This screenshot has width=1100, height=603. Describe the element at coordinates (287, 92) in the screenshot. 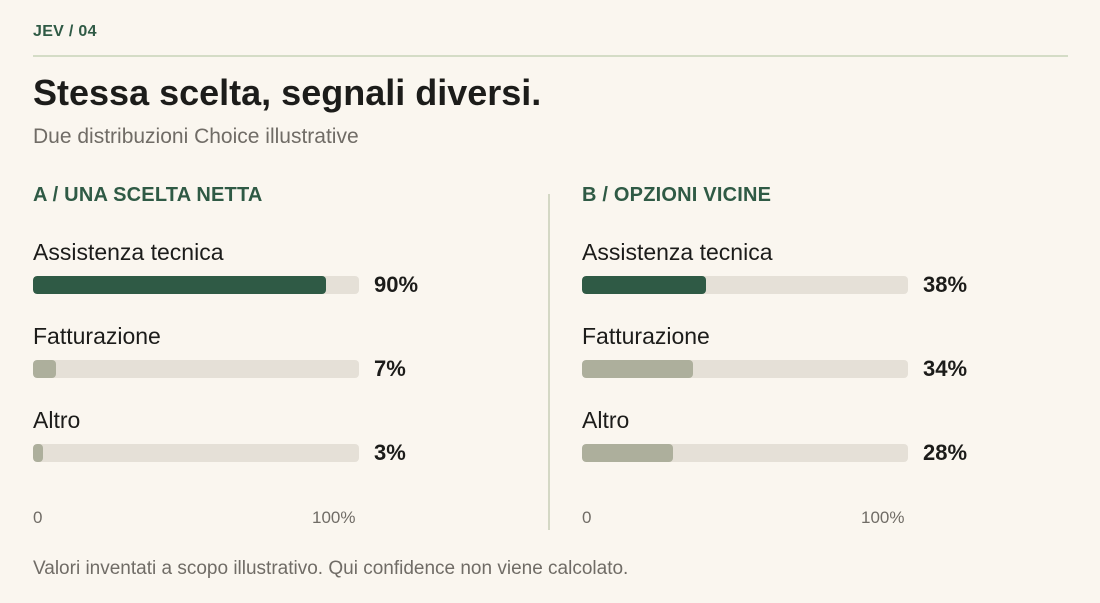

I see `page-title: Stessa scelta, segnali diversi.` at that location.